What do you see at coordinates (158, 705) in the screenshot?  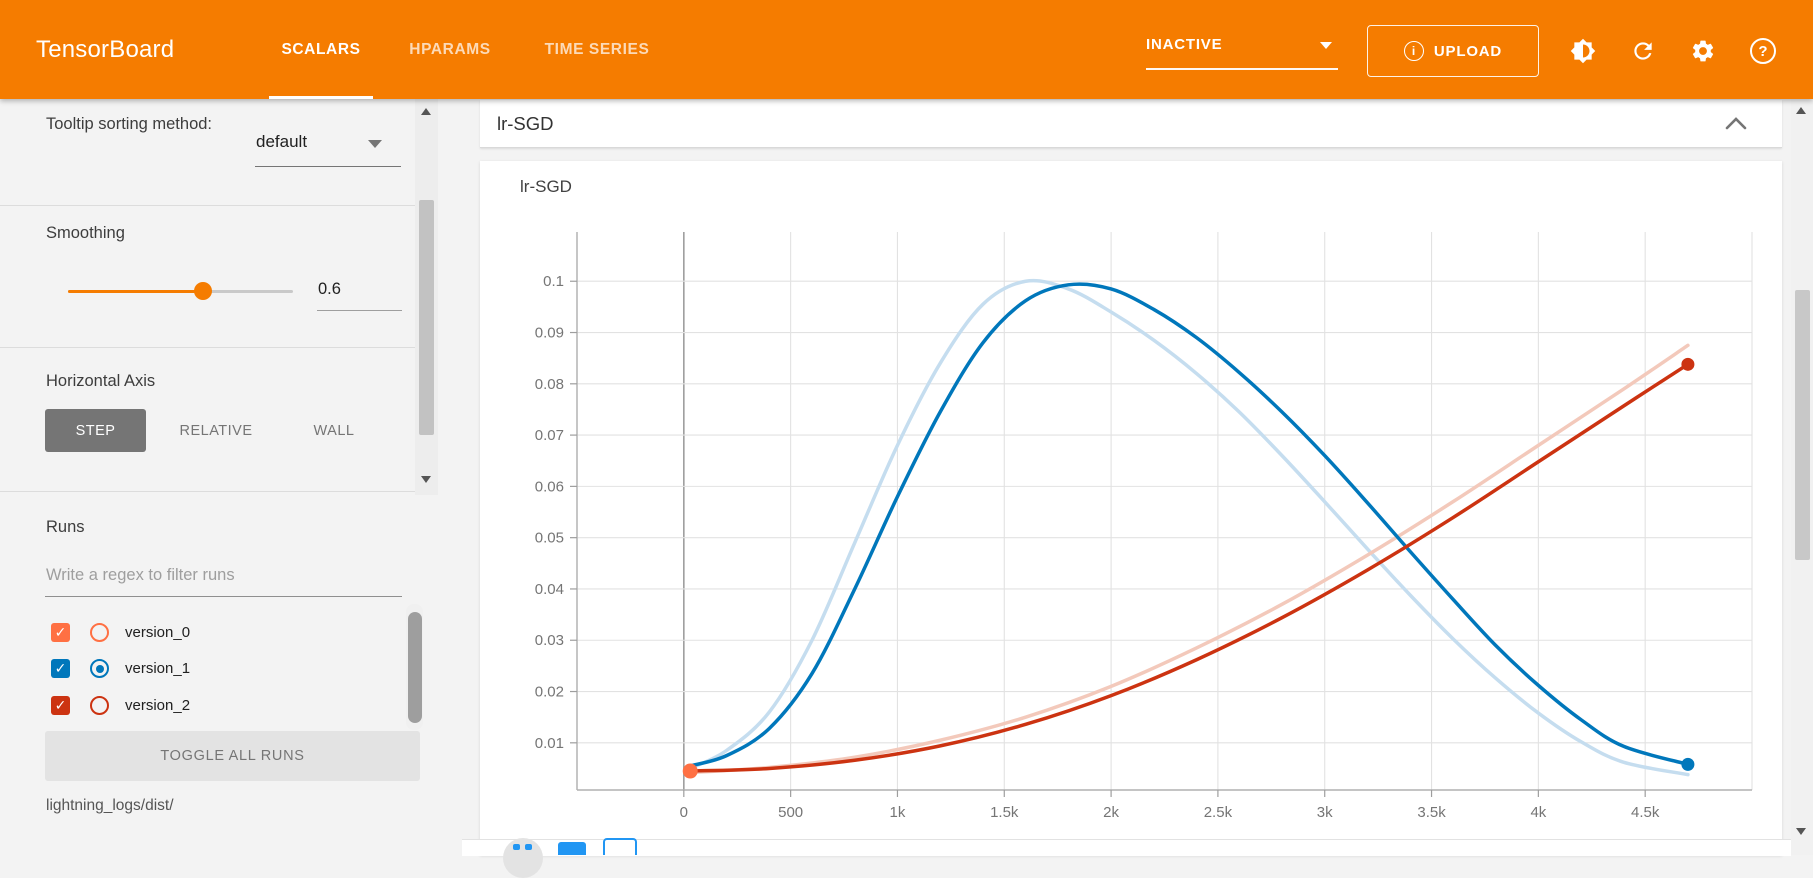 I see `run-name: version_2` at bounding box center [158, 705].